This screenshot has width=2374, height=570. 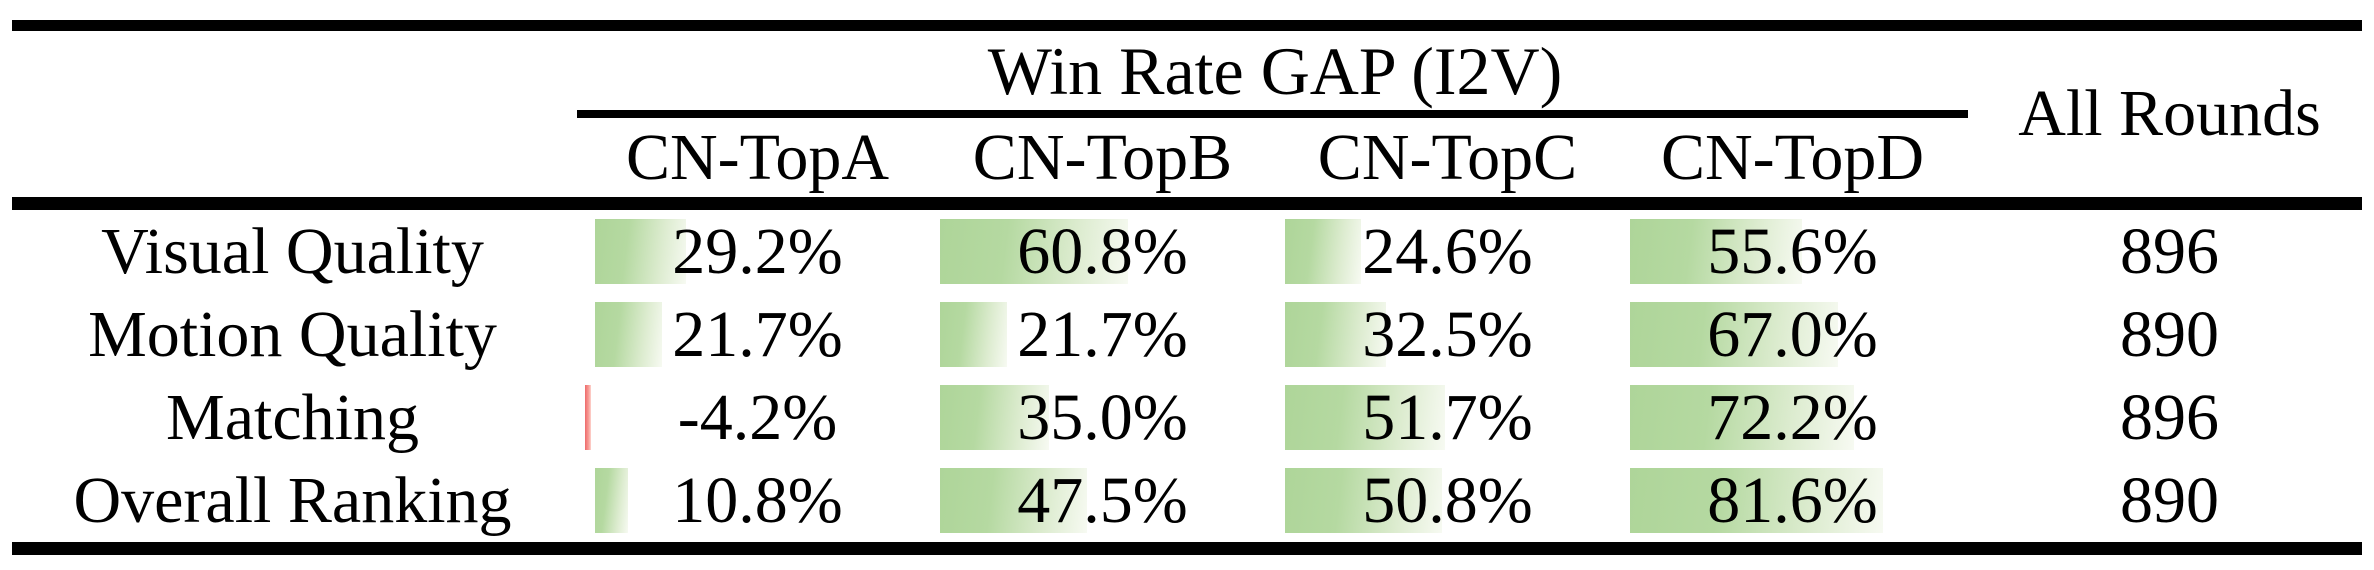 I want to click on win-rate-cell: 55.6%, so click(x=1792, y=251).